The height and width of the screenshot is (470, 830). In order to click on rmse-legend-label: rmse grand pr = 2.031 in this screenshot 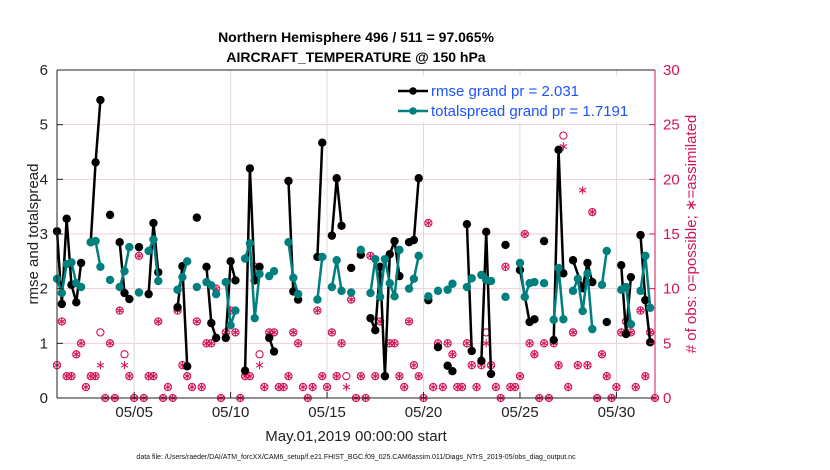, I will do `click(505, 91)`.